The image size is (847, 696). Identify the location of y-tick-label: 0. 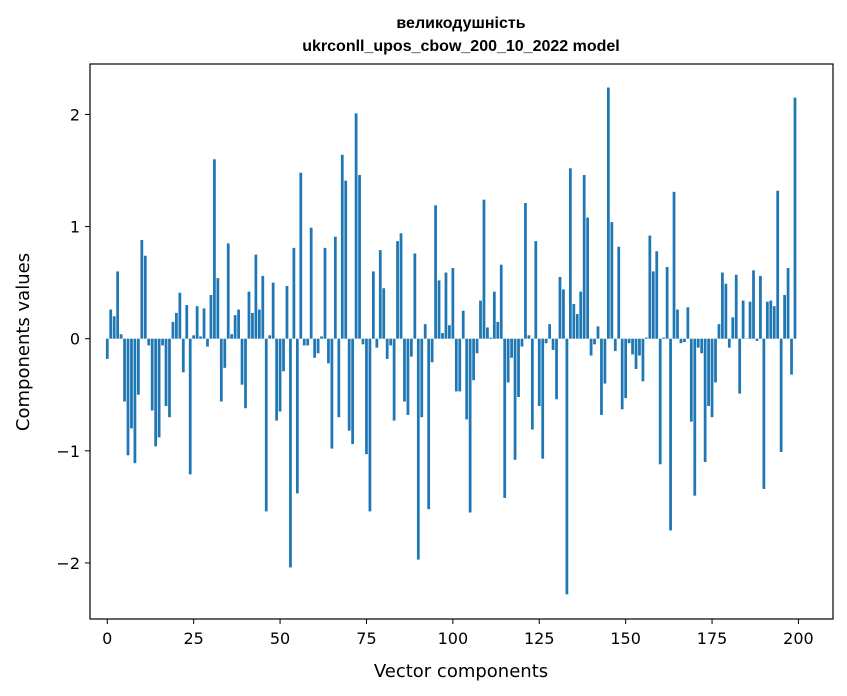
(75, 339).